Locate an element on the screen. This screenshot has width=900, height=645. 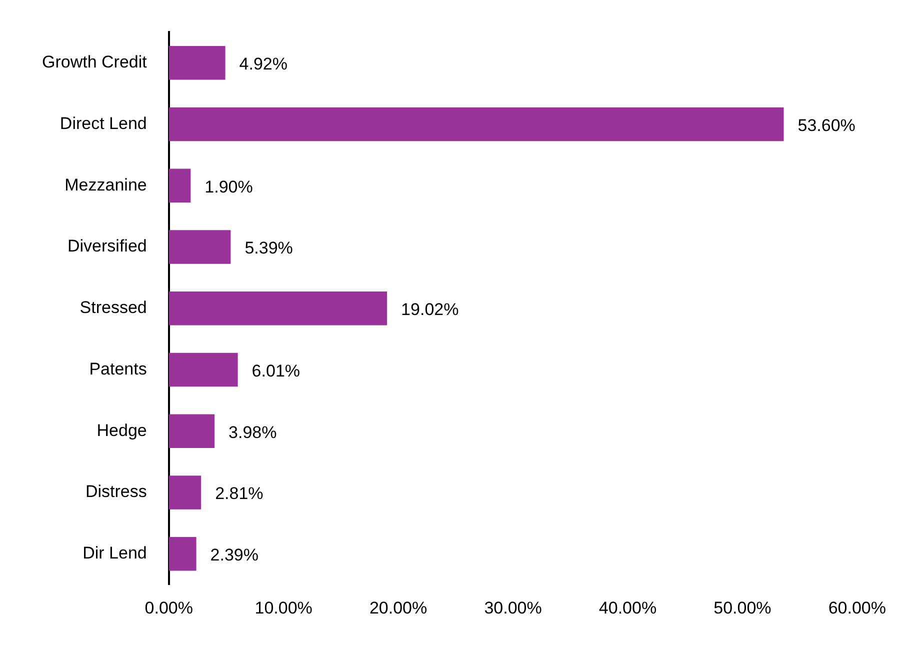
x-tick-label: 60.00% is located at coordinates (857, 608).